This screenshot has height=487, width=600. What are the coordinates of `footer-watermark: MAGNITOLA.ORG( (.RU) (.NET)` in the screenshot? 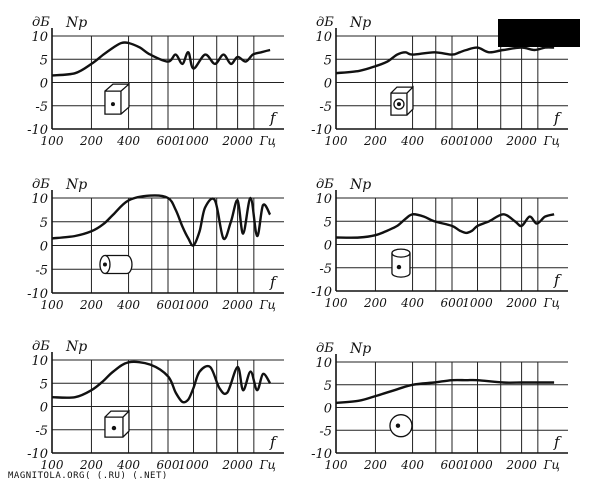 It's located at (88, 476).